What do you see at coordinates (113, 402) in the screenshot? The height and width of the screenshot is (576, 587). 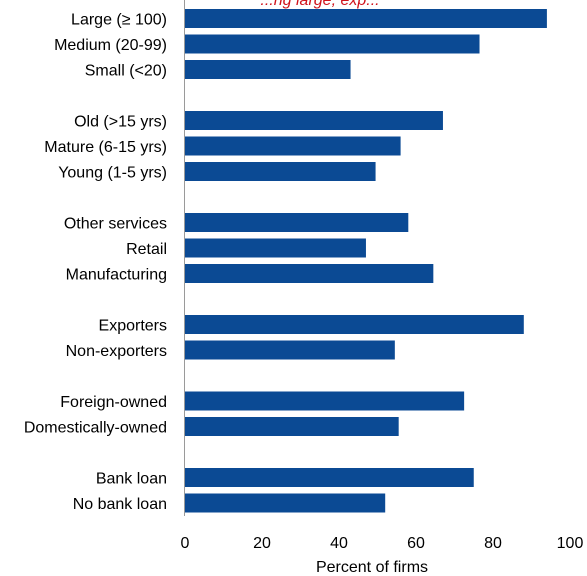 I see `category-label-4-0: Foreign-owned` at bounding box center [113, 402].